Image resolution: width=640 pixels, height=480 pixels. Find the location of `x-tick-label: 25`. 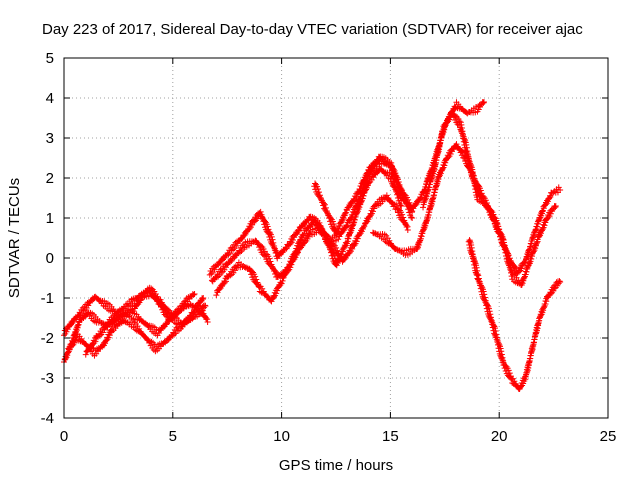

x-tick-label: 25 is located at coordinates (608, 436).